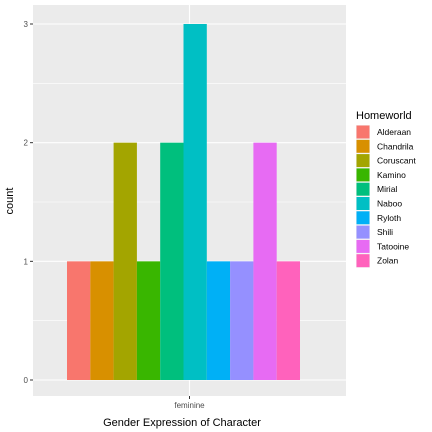 Image resolution: width=432 pixels, height=432 pixels. Describe the element at coordinates (189, 405) in the screenshot. I see `x-tick-label: feminine` at that location.